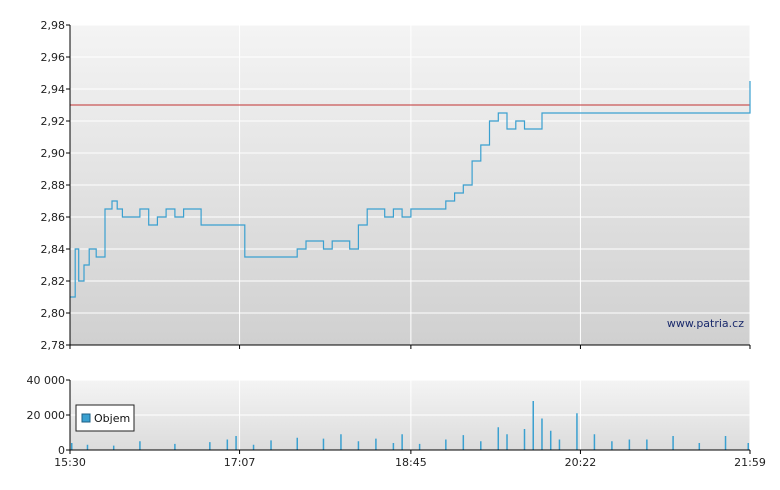 Image resolution: width=780 pixels, height=490 pixels. What do you see at coordinates (53, 121) in the screenshot?
I see `price-y-tick-label: 2,92` at bounding box center [53, 121].